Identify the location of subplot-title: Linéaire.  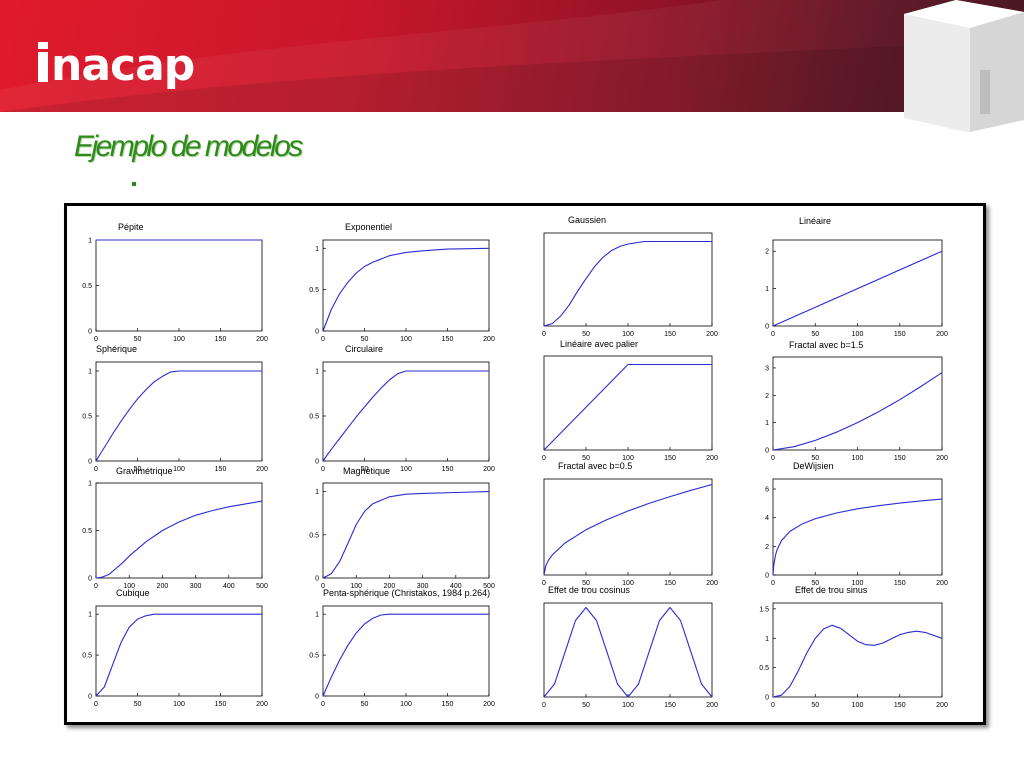
(815, 221).